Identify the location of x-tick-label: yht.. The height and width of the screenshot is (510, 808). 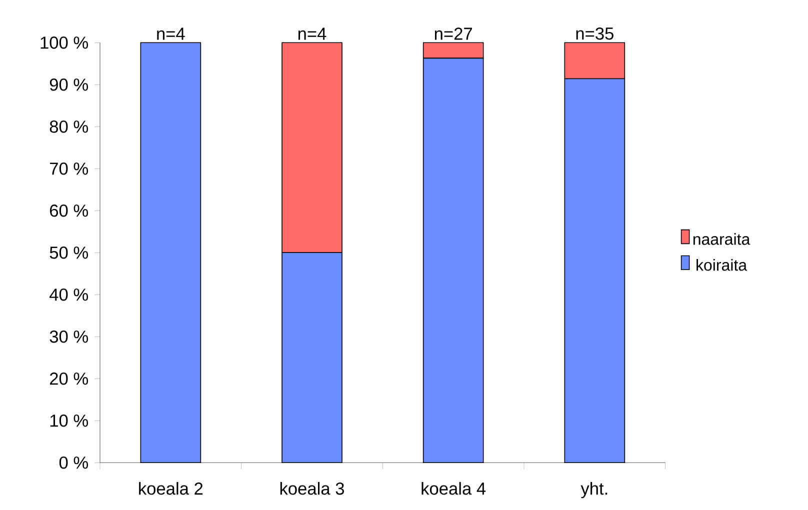
(594, 490).